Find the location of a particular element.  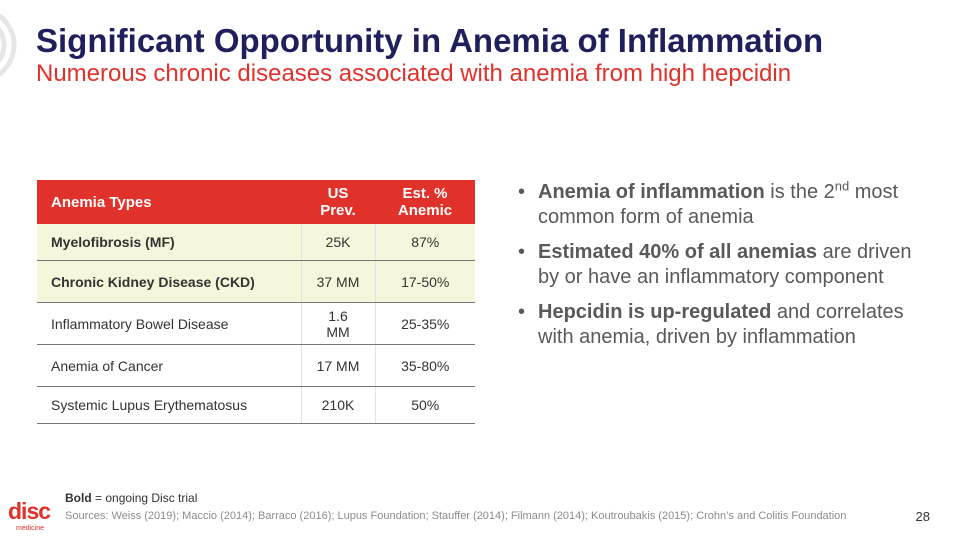

logo-subtext: medicine is located at coordinates (30, 528).